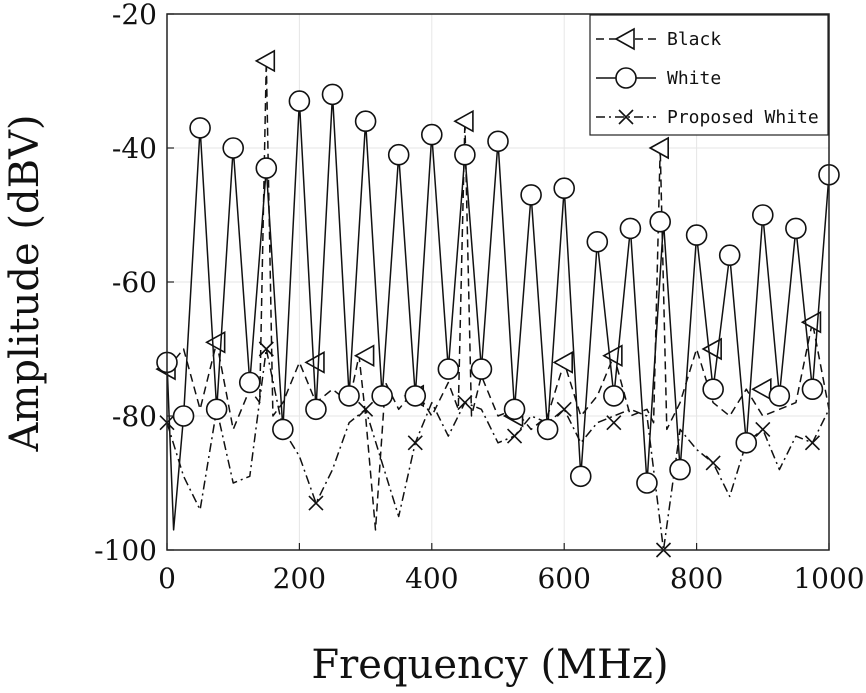 Image resolution: width=866 pixels, height=693 pixels. Describe the element at coordinates (658, 39) in the screenshot. I see `legend-item-black: Black` at that location.